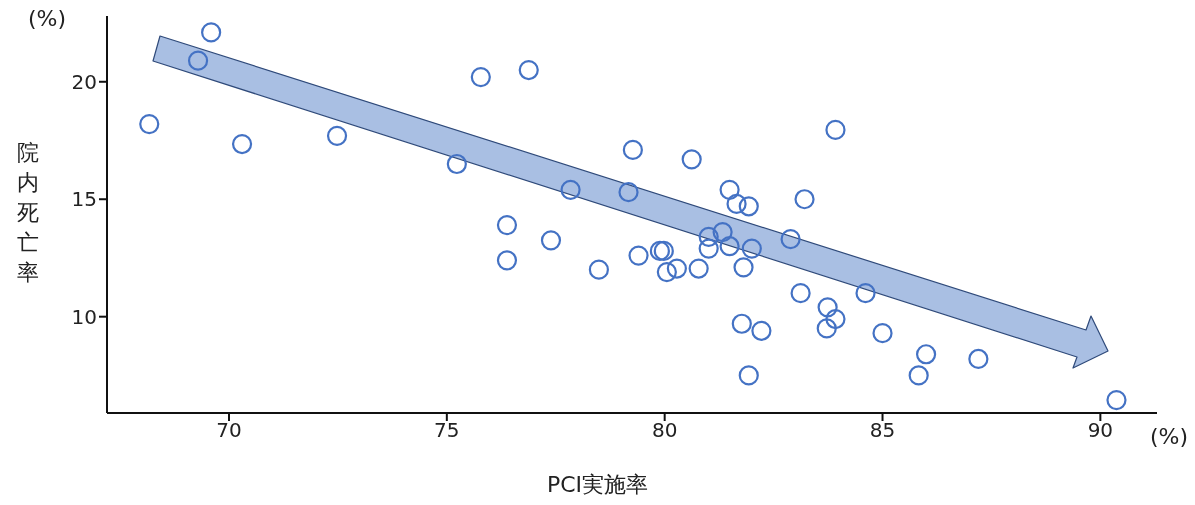  Describe the element at coordinates (84, 199) in the screenshot. I see `y-tick-label: 15` at that location.